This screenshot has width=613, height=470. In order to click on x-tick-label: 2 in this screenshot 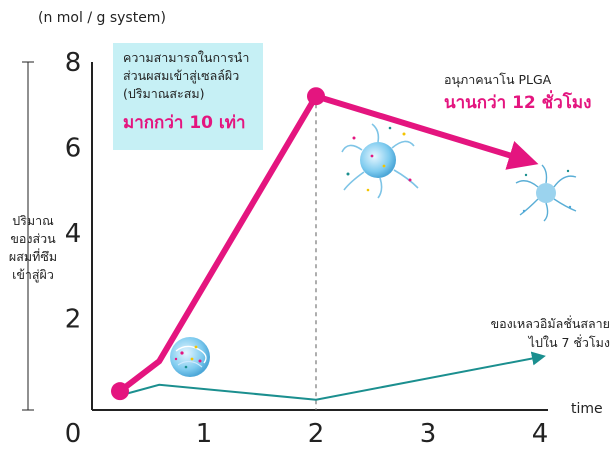, I will do `click(316, 434)`.